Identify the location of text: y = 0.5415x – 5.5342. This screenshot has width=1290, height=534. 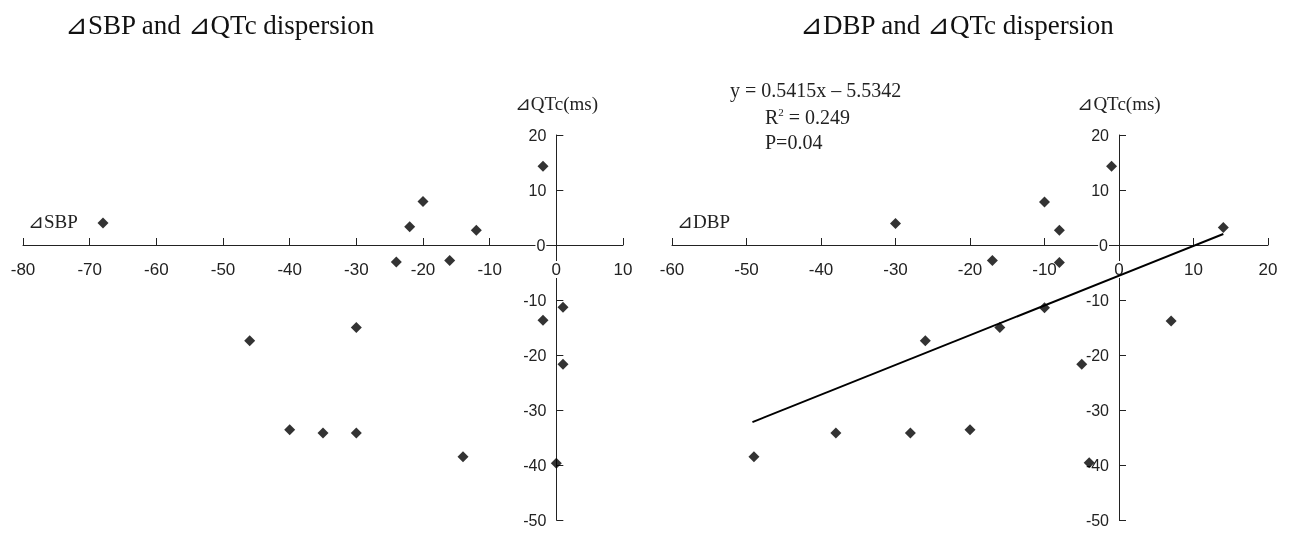
(816, 90).